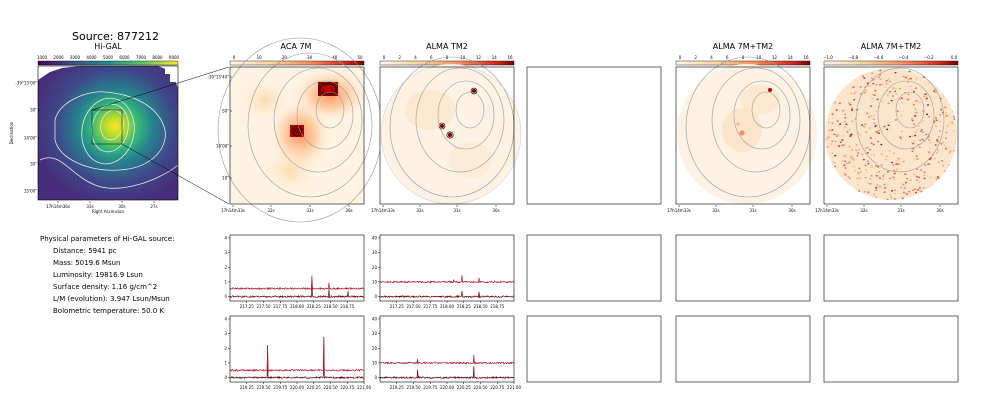 This screenshot has width=1000, height=405. Describe the element at coordinates (124, 57) in the screenshot. I see `colorbar-tick-label: 6000` at that location.